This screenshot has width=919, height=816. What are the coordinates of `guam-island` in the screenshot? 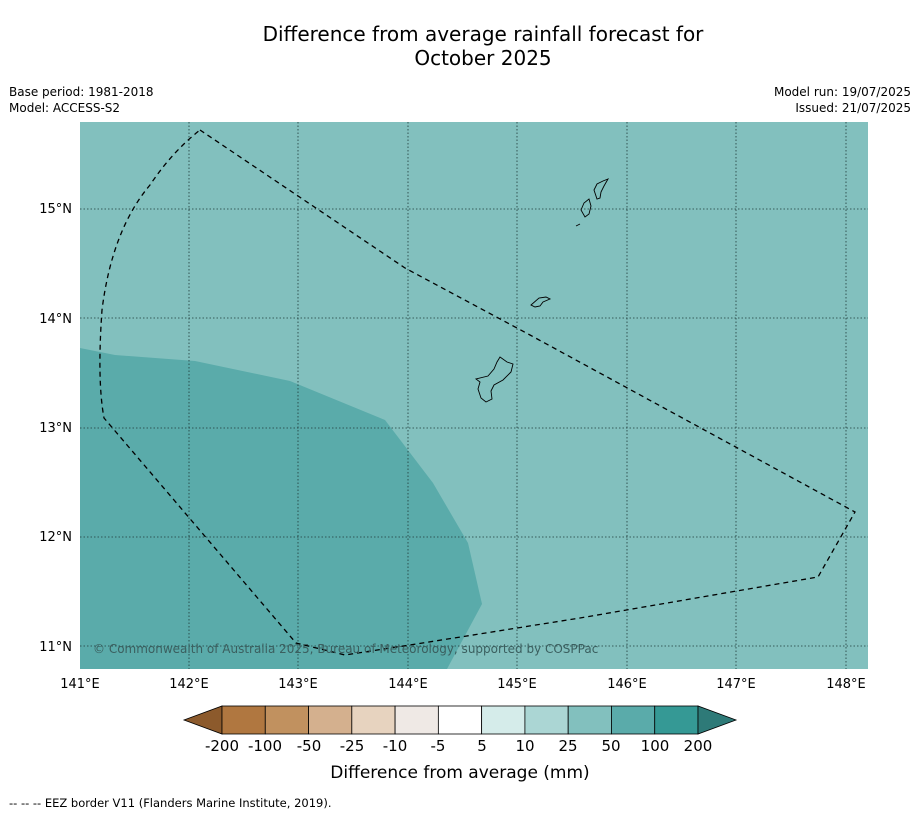 It's located at (494, 379).